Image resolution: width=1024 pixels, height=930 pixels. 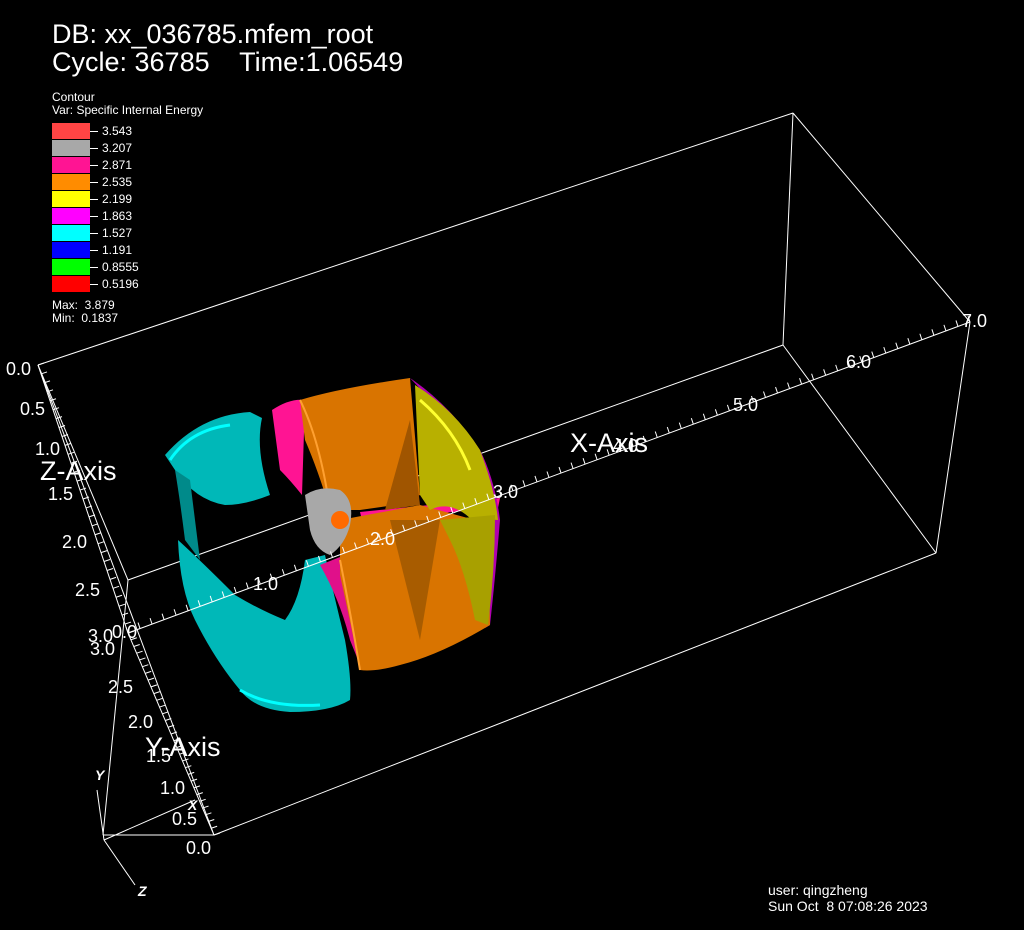 I want to click on legend-level: 1.527, so click(x=112, y=233).